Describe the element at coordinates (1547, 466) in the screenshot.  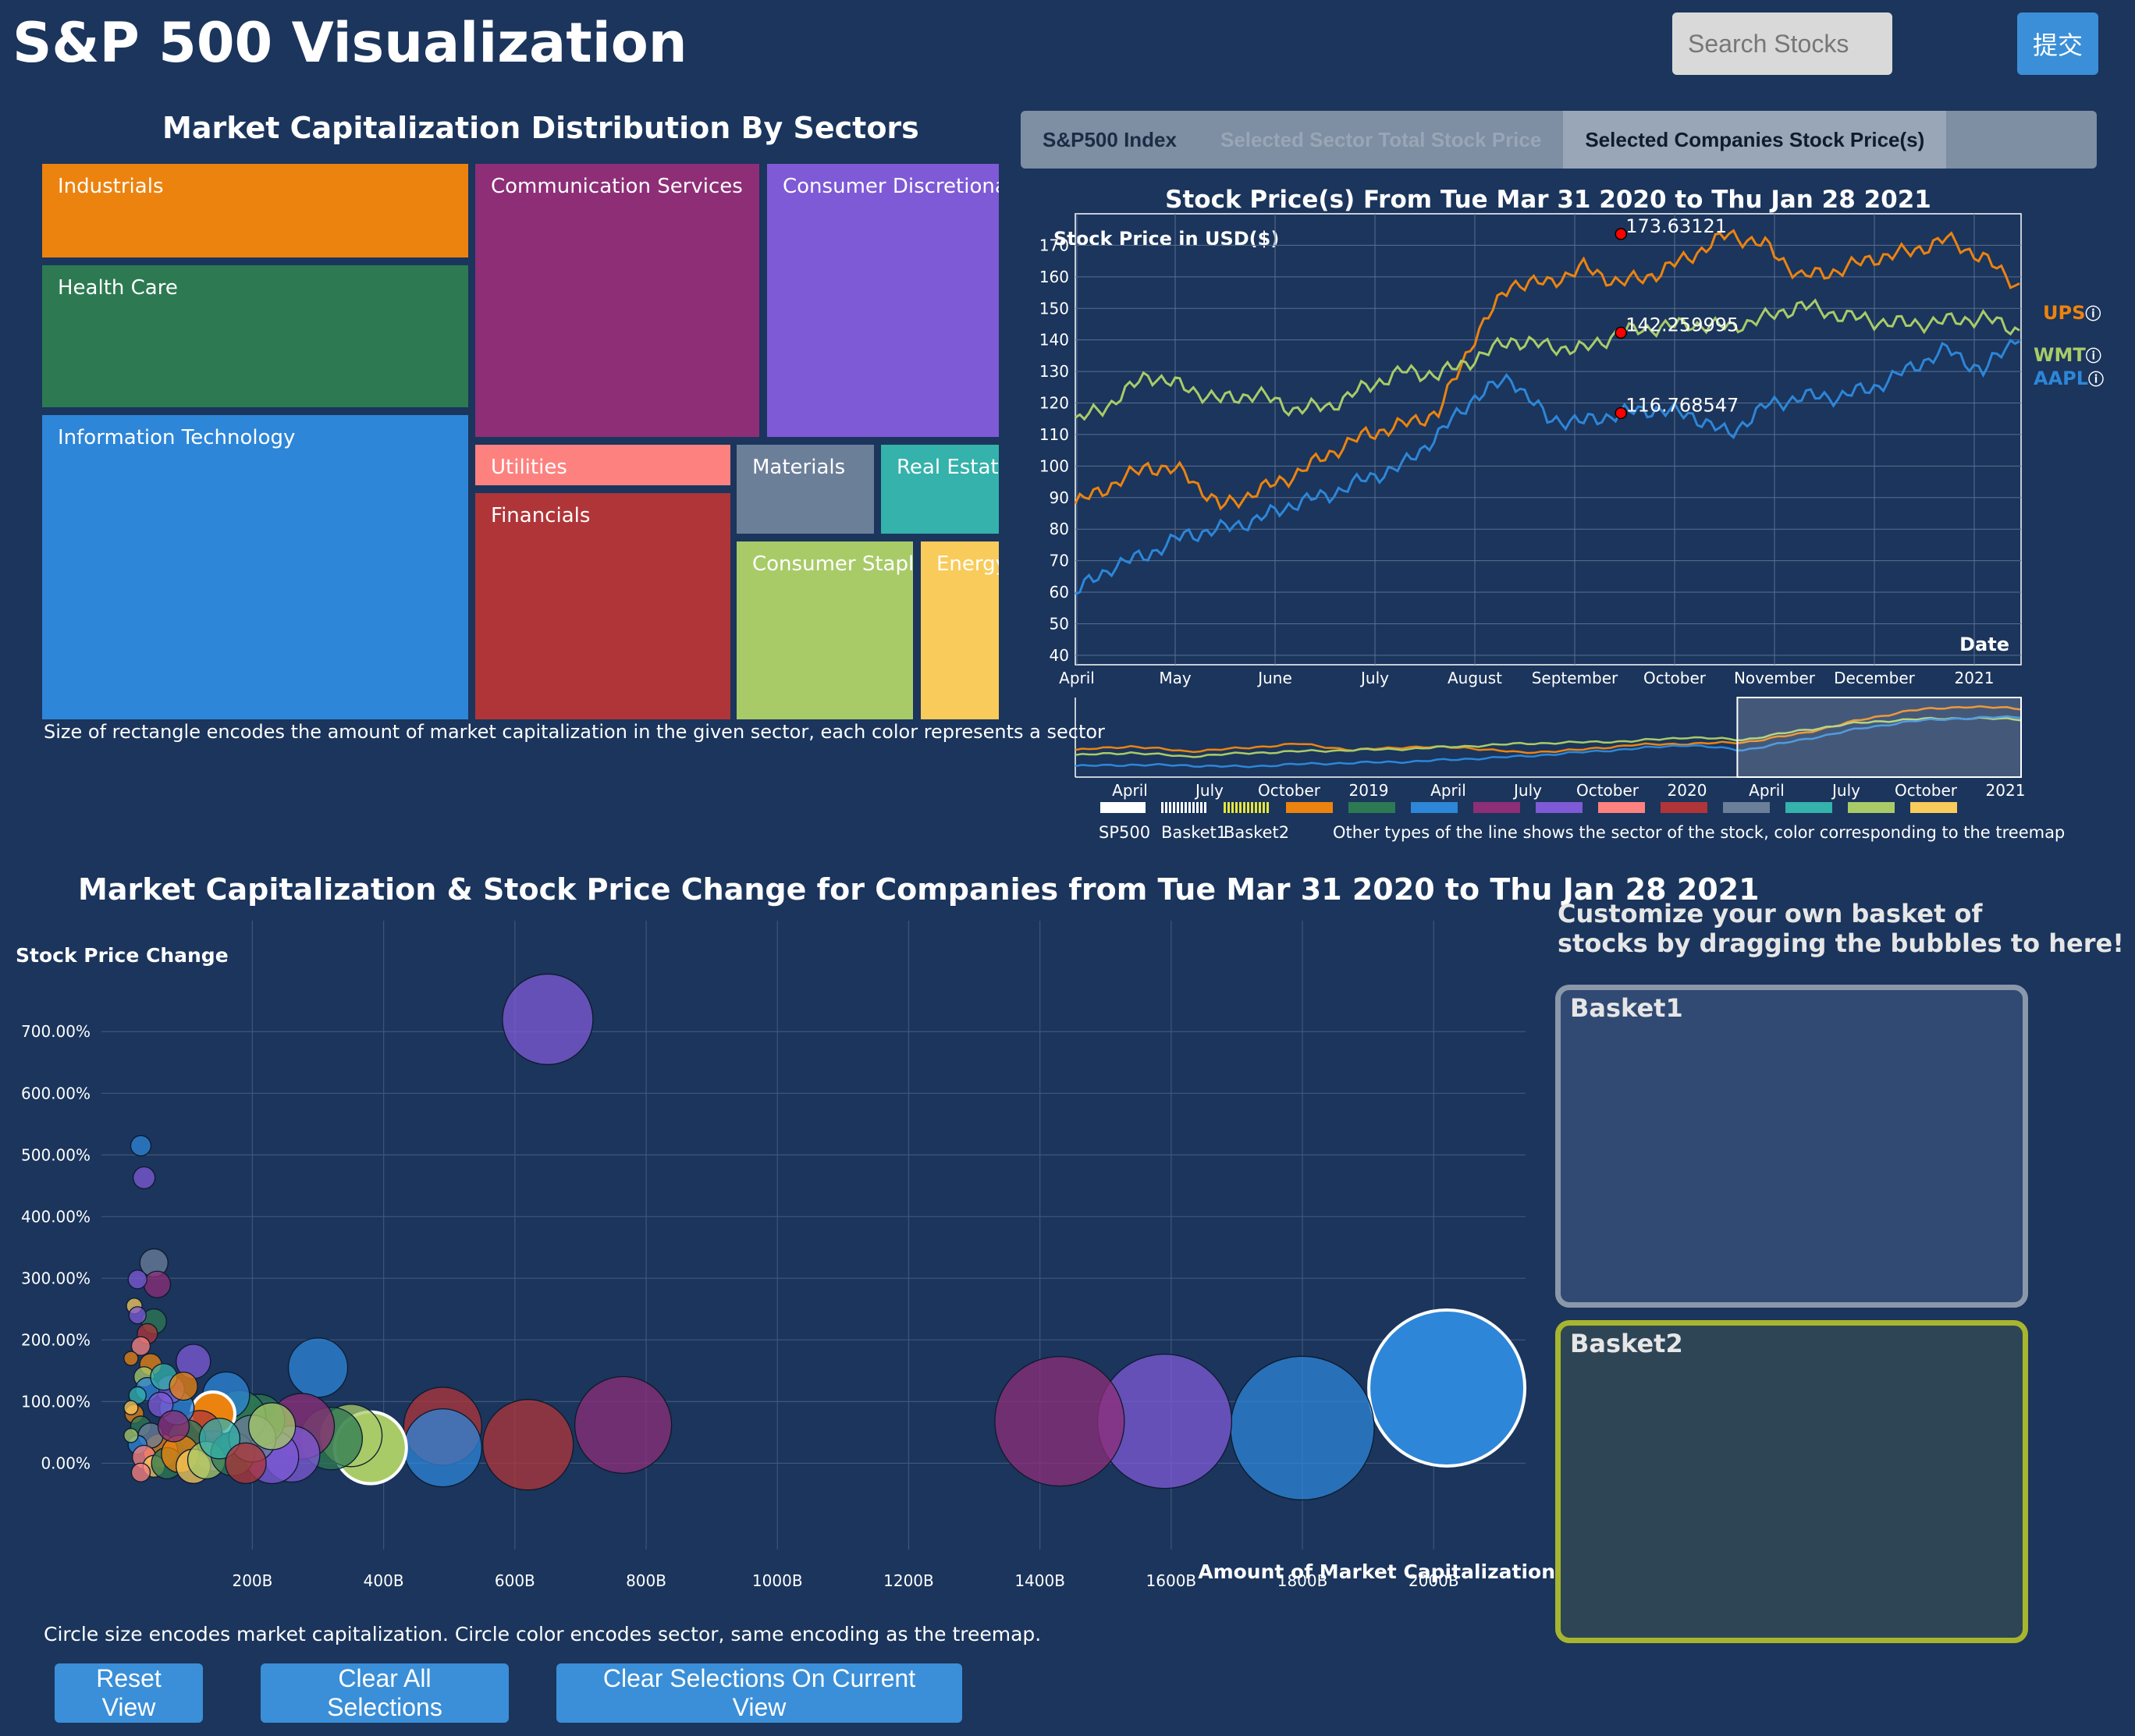
I see `series-line-aapl` at that location.